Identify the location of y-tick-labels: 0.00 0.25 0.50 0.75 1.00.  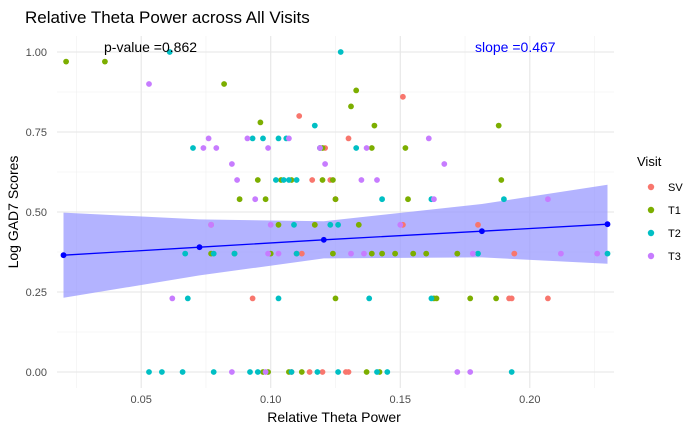
(36, 213).